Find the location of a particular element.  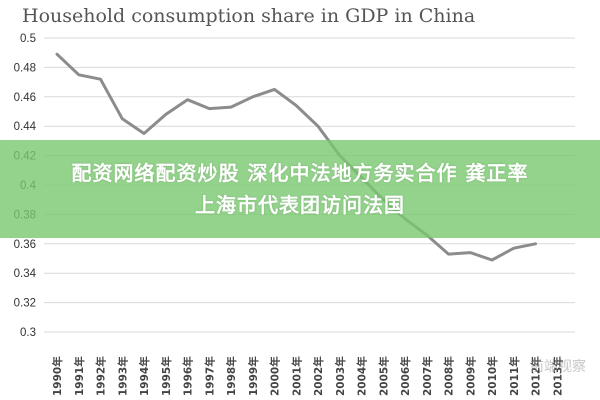

x-tick-label: 2008年 is located at coordinates (449, 376).